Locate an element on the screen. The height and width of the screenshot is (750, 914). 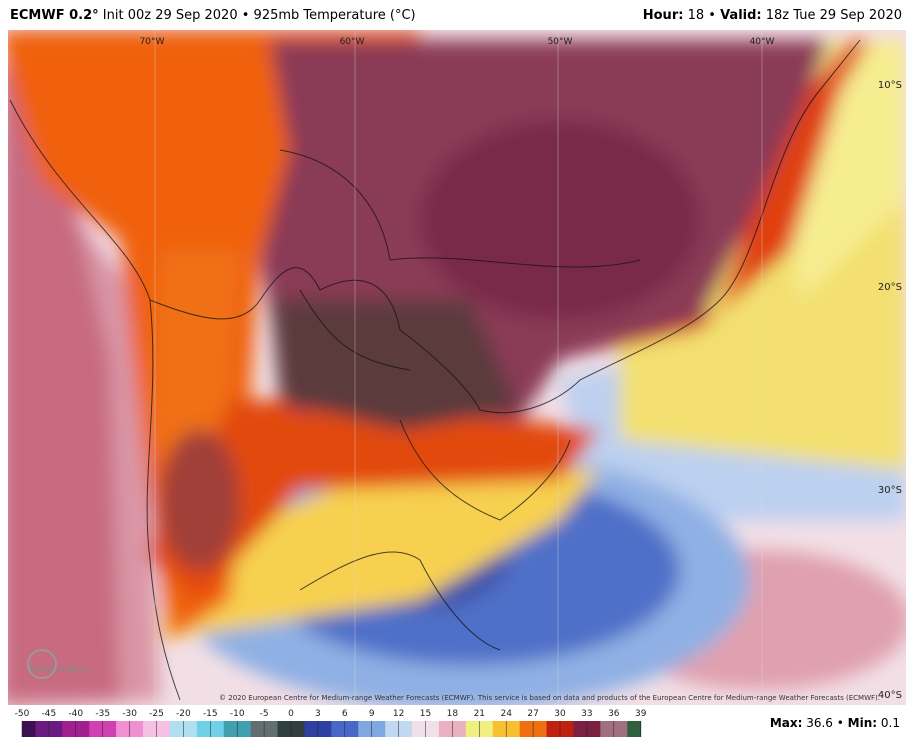
stats: Max: 36.6 • Min: 0.1 is located at coordinates (835, 723).